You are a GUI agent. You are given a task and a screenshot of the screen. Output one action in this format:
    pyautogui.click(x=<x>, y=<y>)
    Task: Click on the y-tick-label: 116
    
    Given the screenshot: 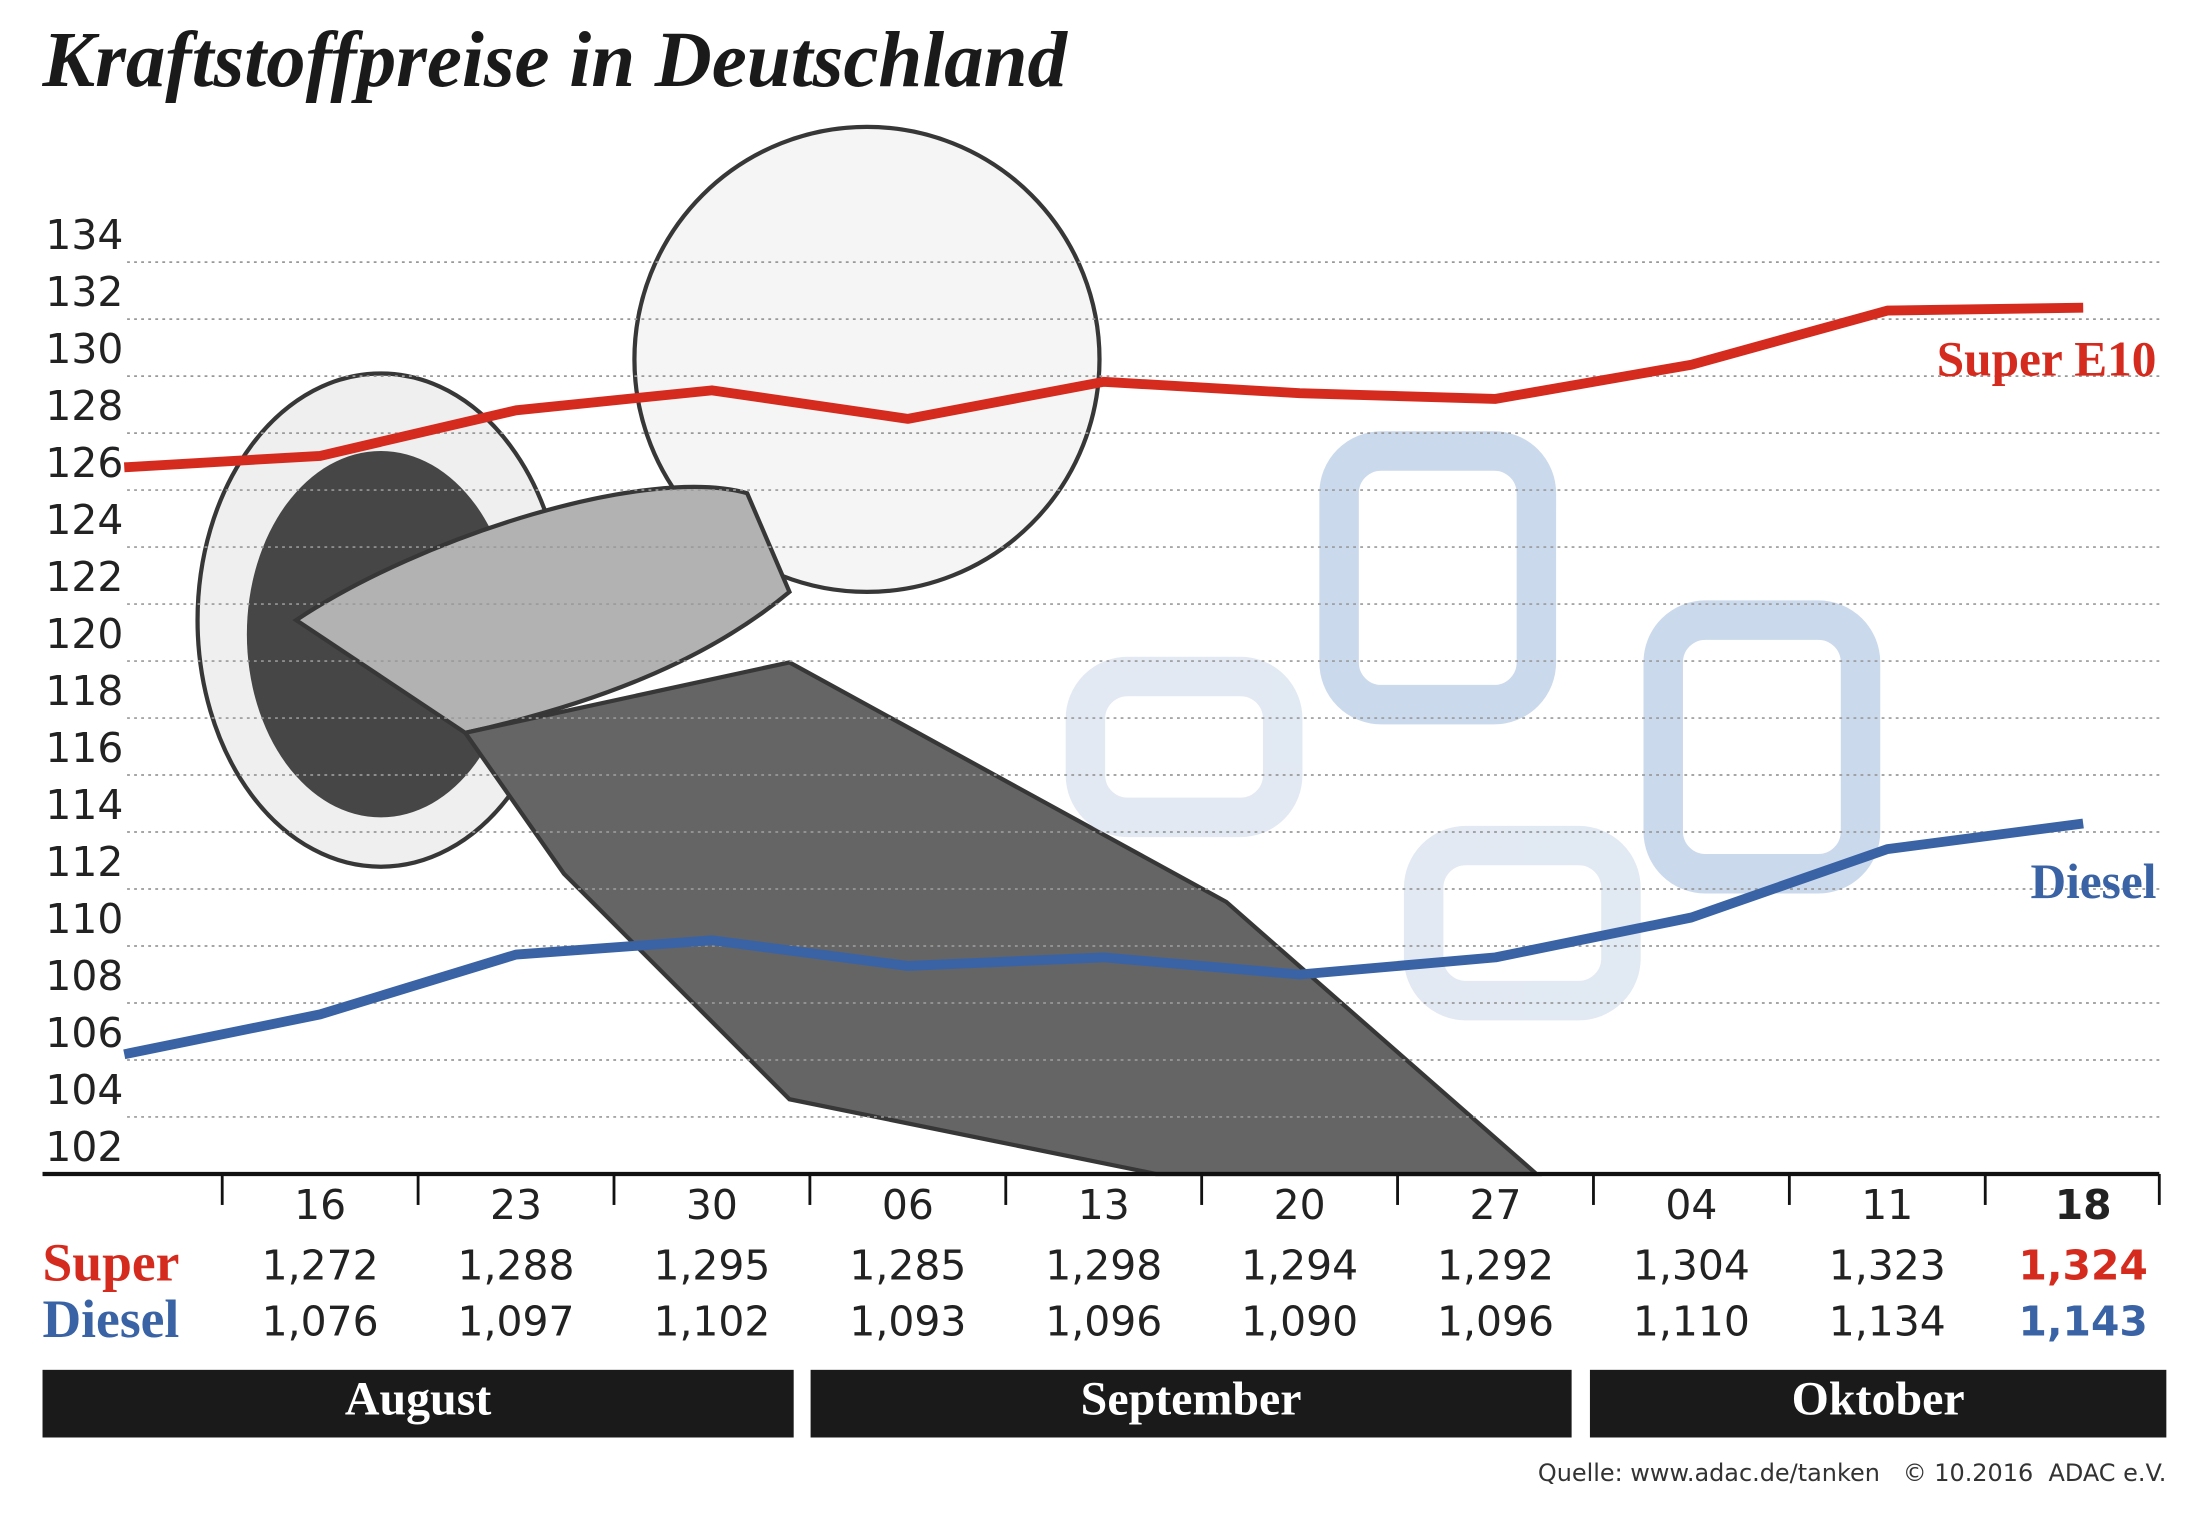 What is the action you would take?
    pyautogui.click(x=84, y=748)
    